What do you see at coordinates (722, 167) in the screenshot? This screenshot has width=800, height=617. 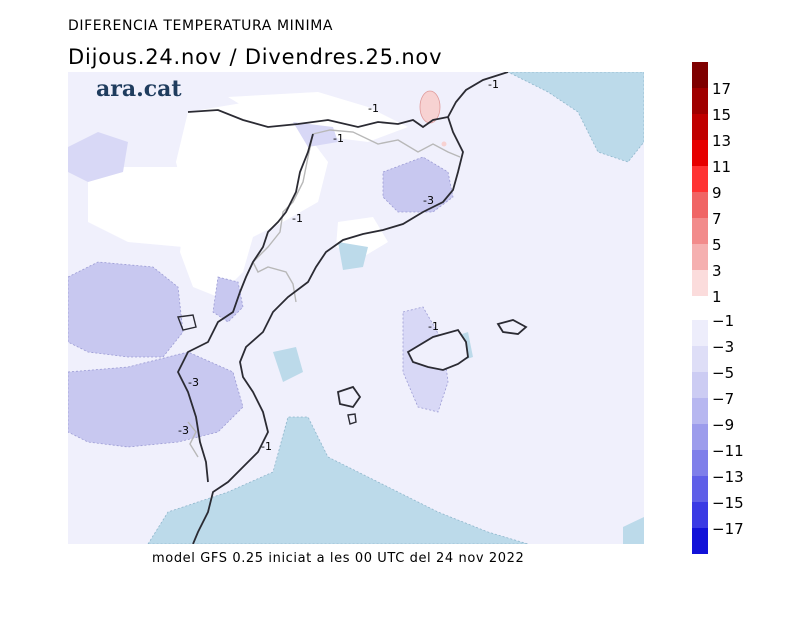 I see `legend-label: 11` at bounding box center [722, 167].